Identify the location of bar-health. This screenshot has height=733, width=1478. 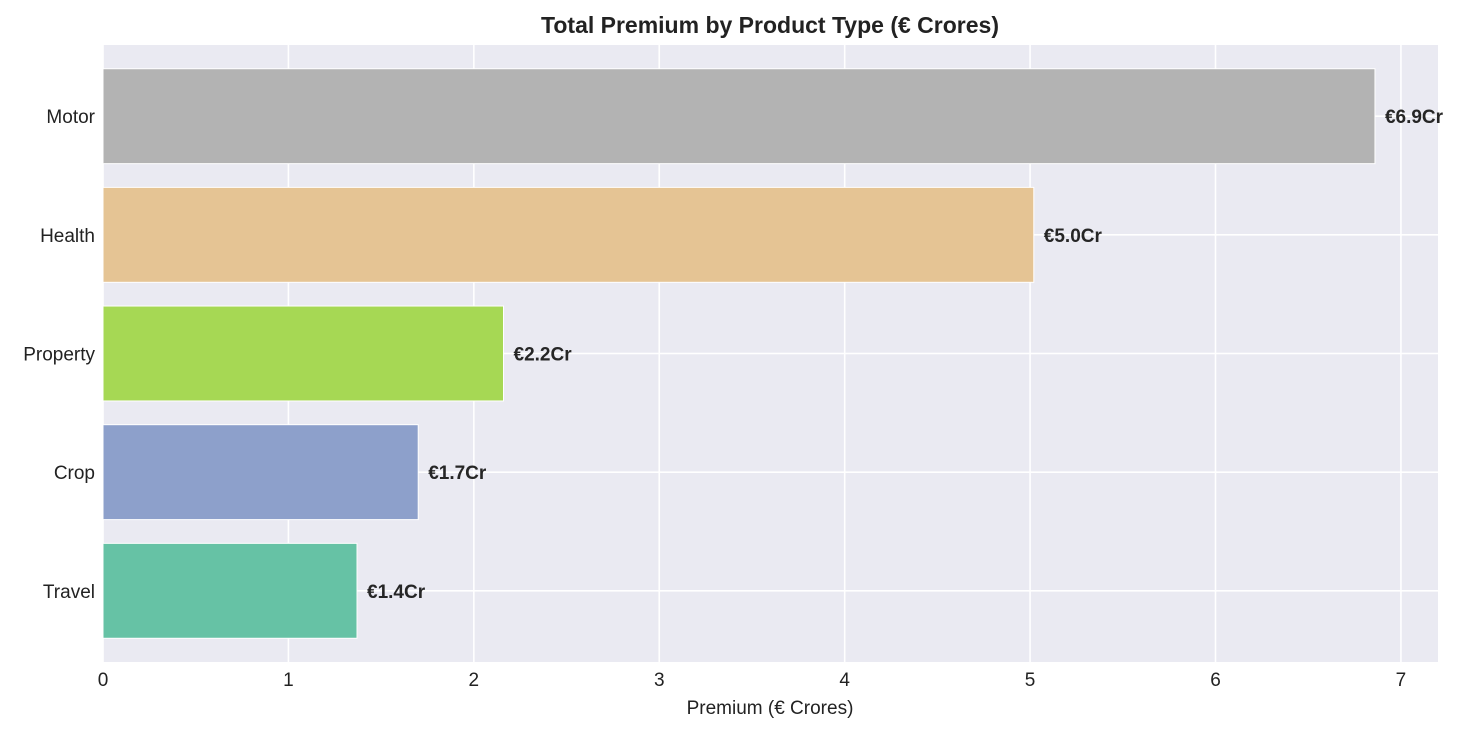
(568, 234).